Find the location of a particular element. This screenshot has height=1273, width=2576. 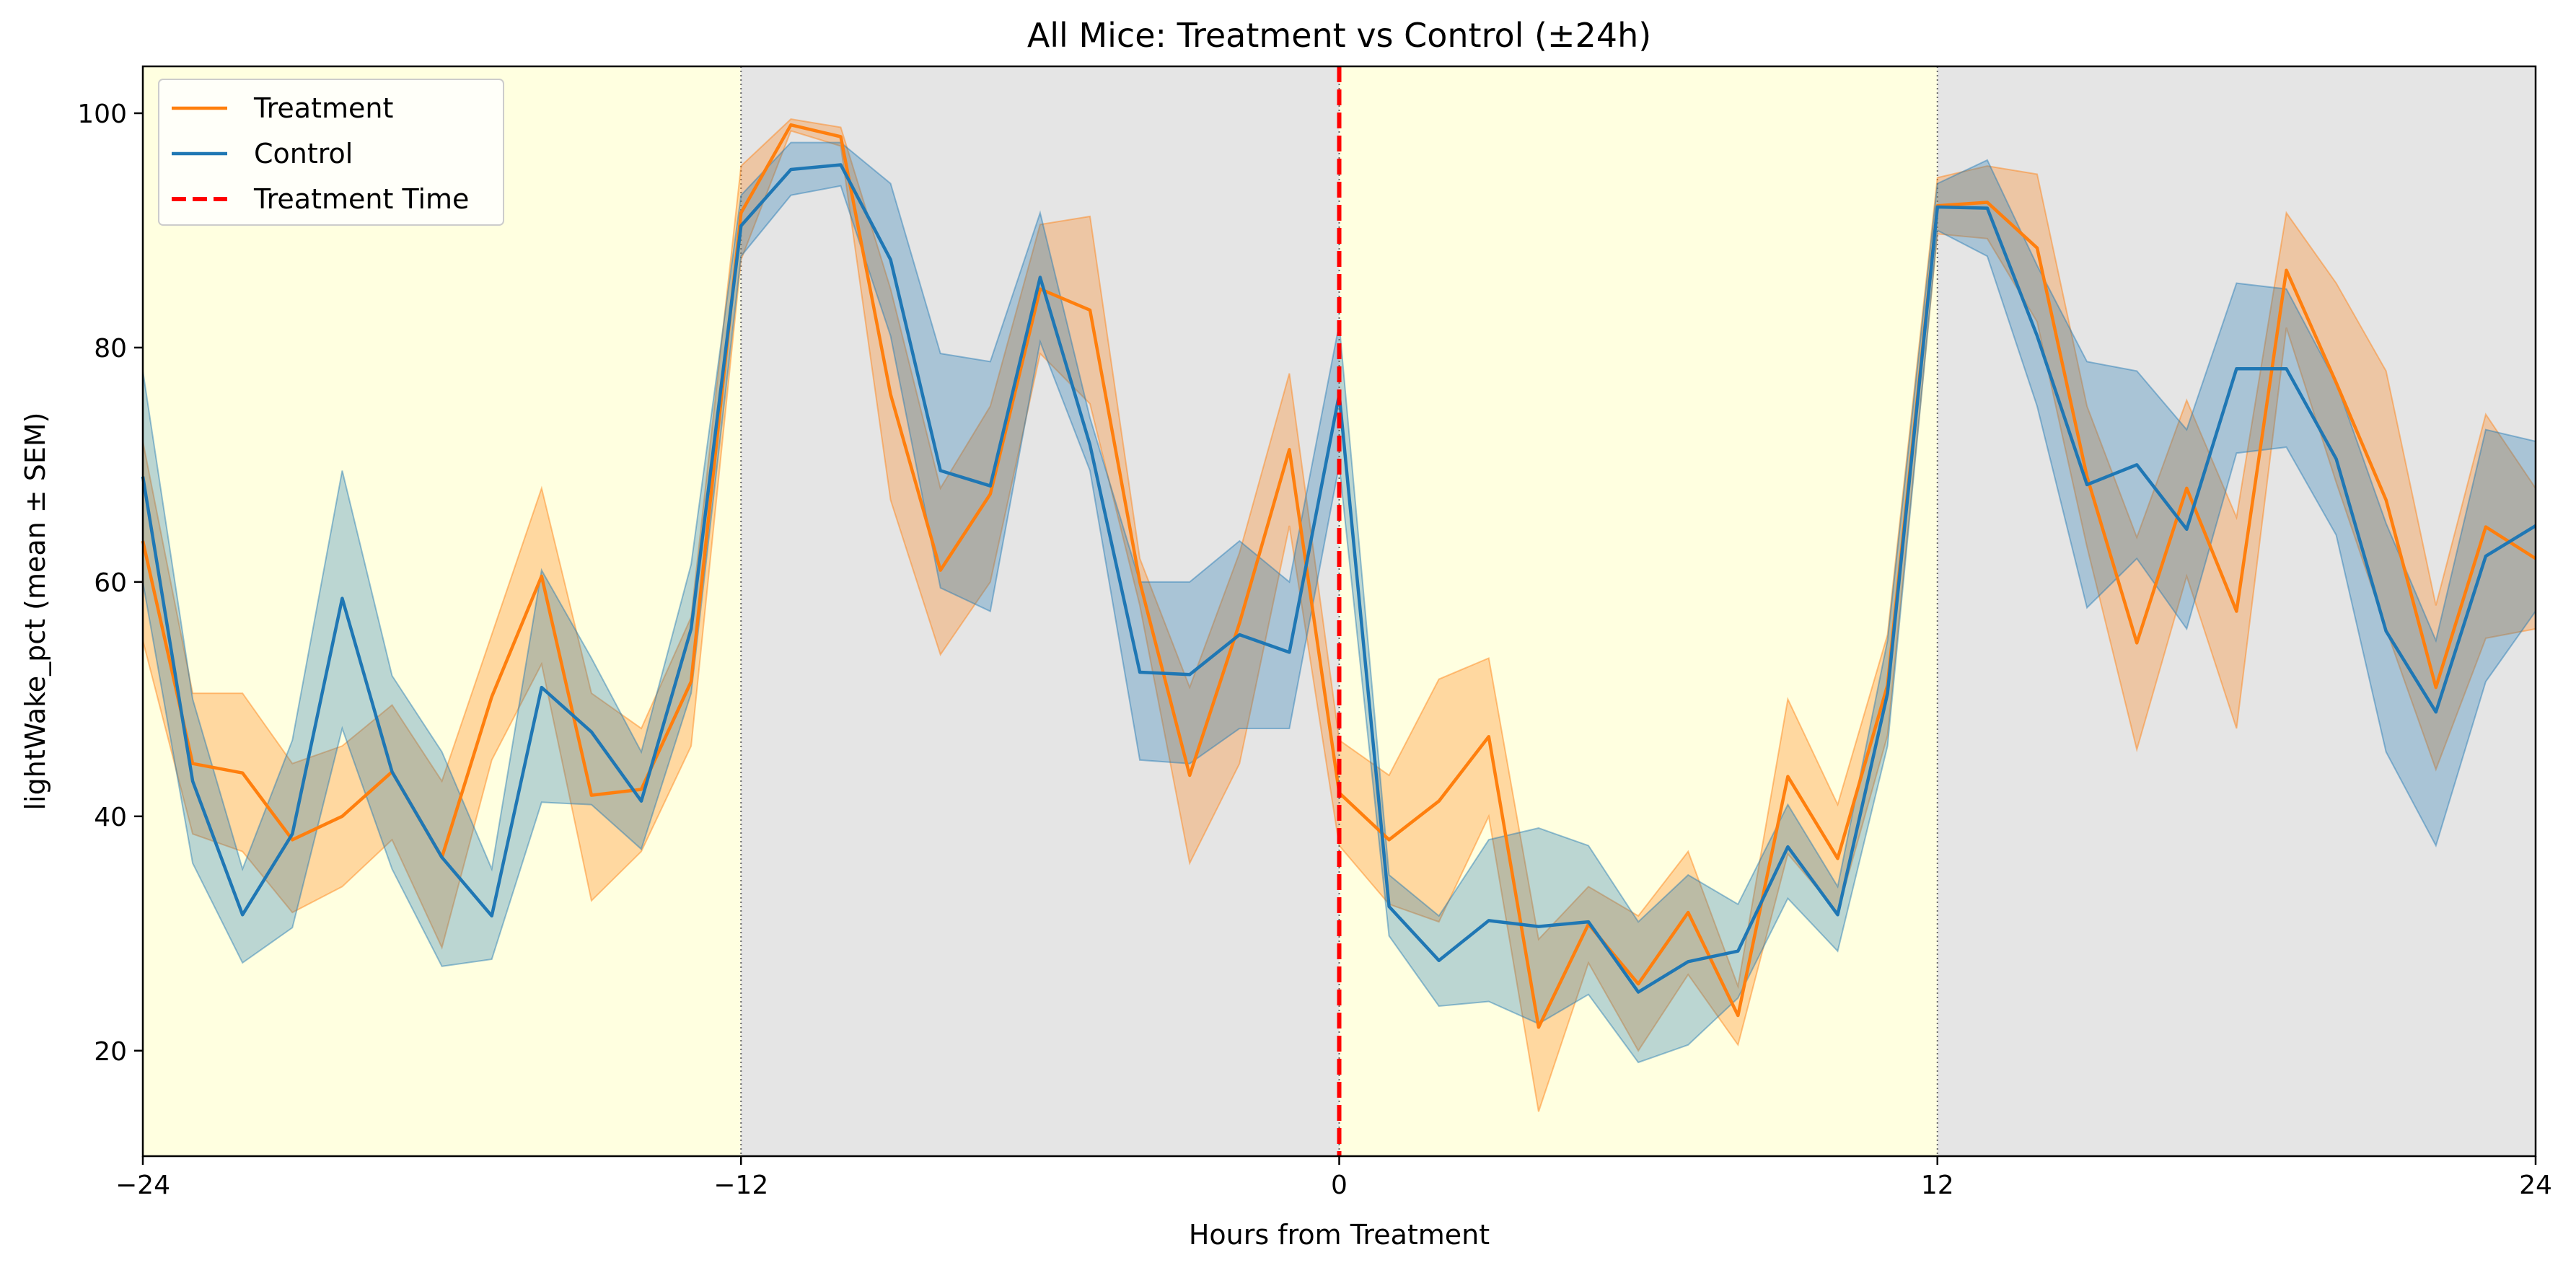

y-tick-label: 60 is located at coordinates (110, 583).